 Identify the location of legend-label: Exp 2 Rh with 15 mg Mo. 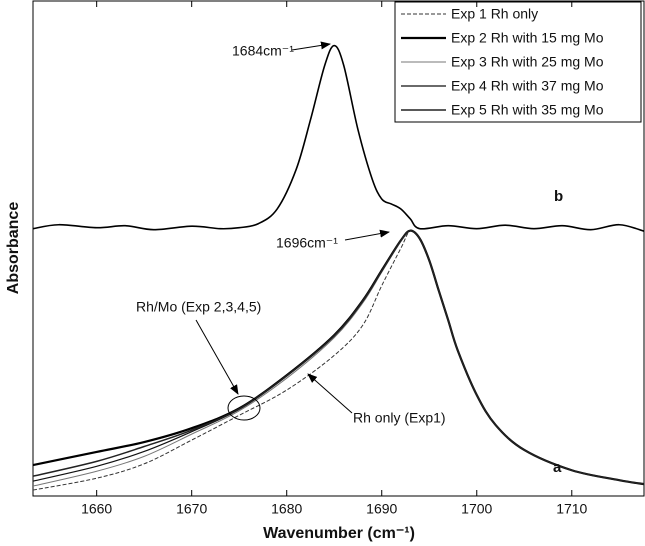
(527, 38).